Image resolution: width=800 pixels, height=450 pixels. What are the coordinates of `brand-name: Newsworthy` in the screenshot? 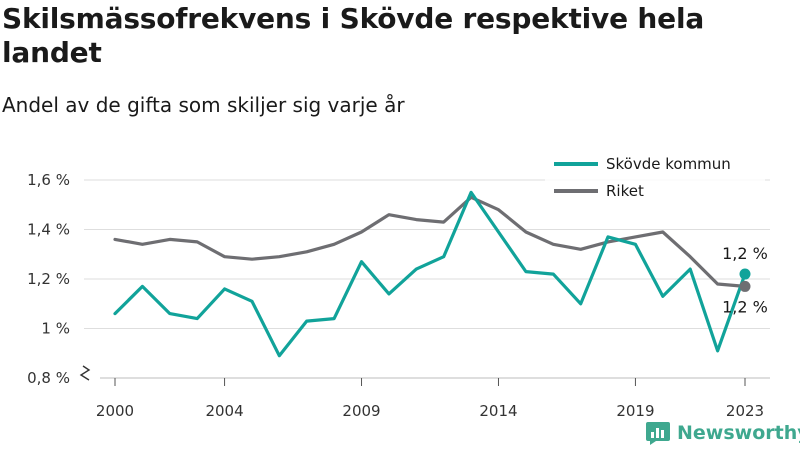 It's located at (738, 433).